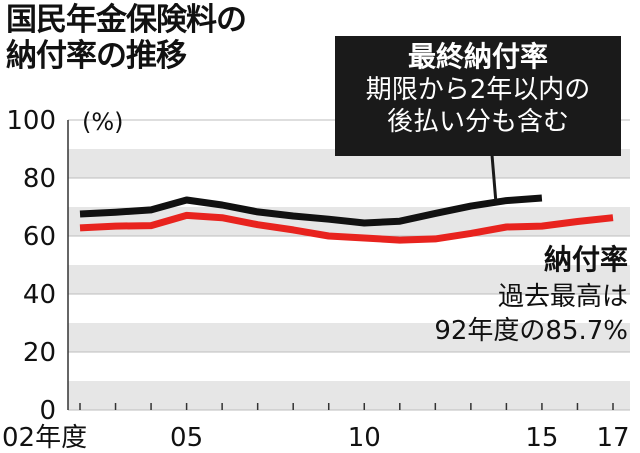  What do you see at coordinates (531, 331) in the screenshot?
I see `annotation-line-2: 92年度の85.7%` at bounding box center [531, 331].